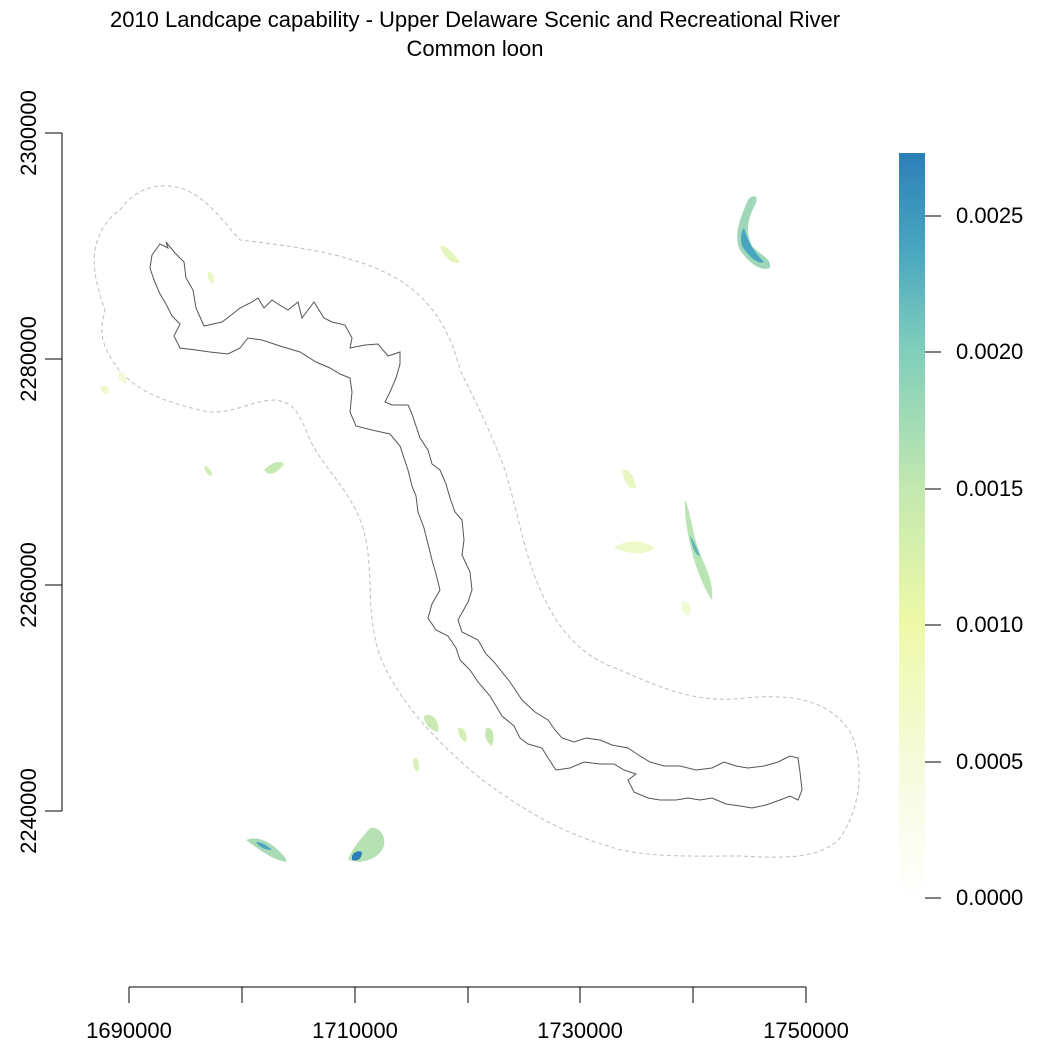  What do you see at coordinates (580, 1030) in the screenshot?
I see `x-tick-label-1730000: 1730000` at bounding box center [580, 1030].